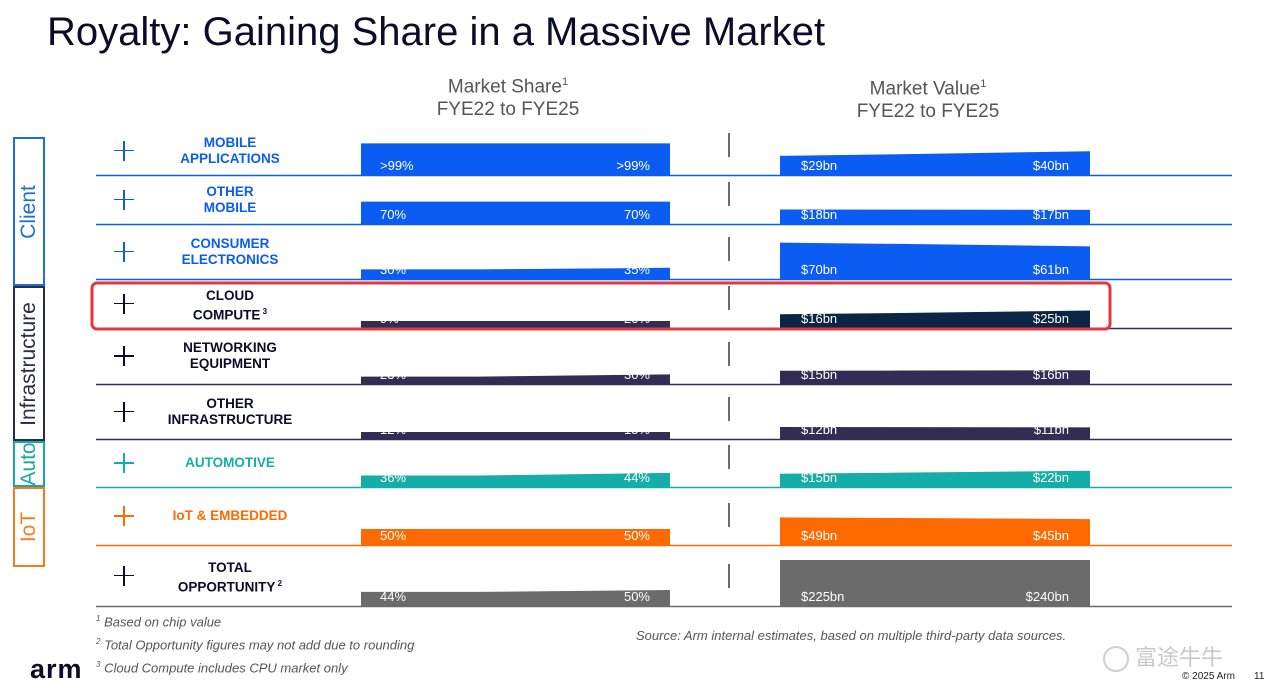 The image size is (1280, 693). I want to click on row-label-line2: ELECTRONICS, so click(230, 259).